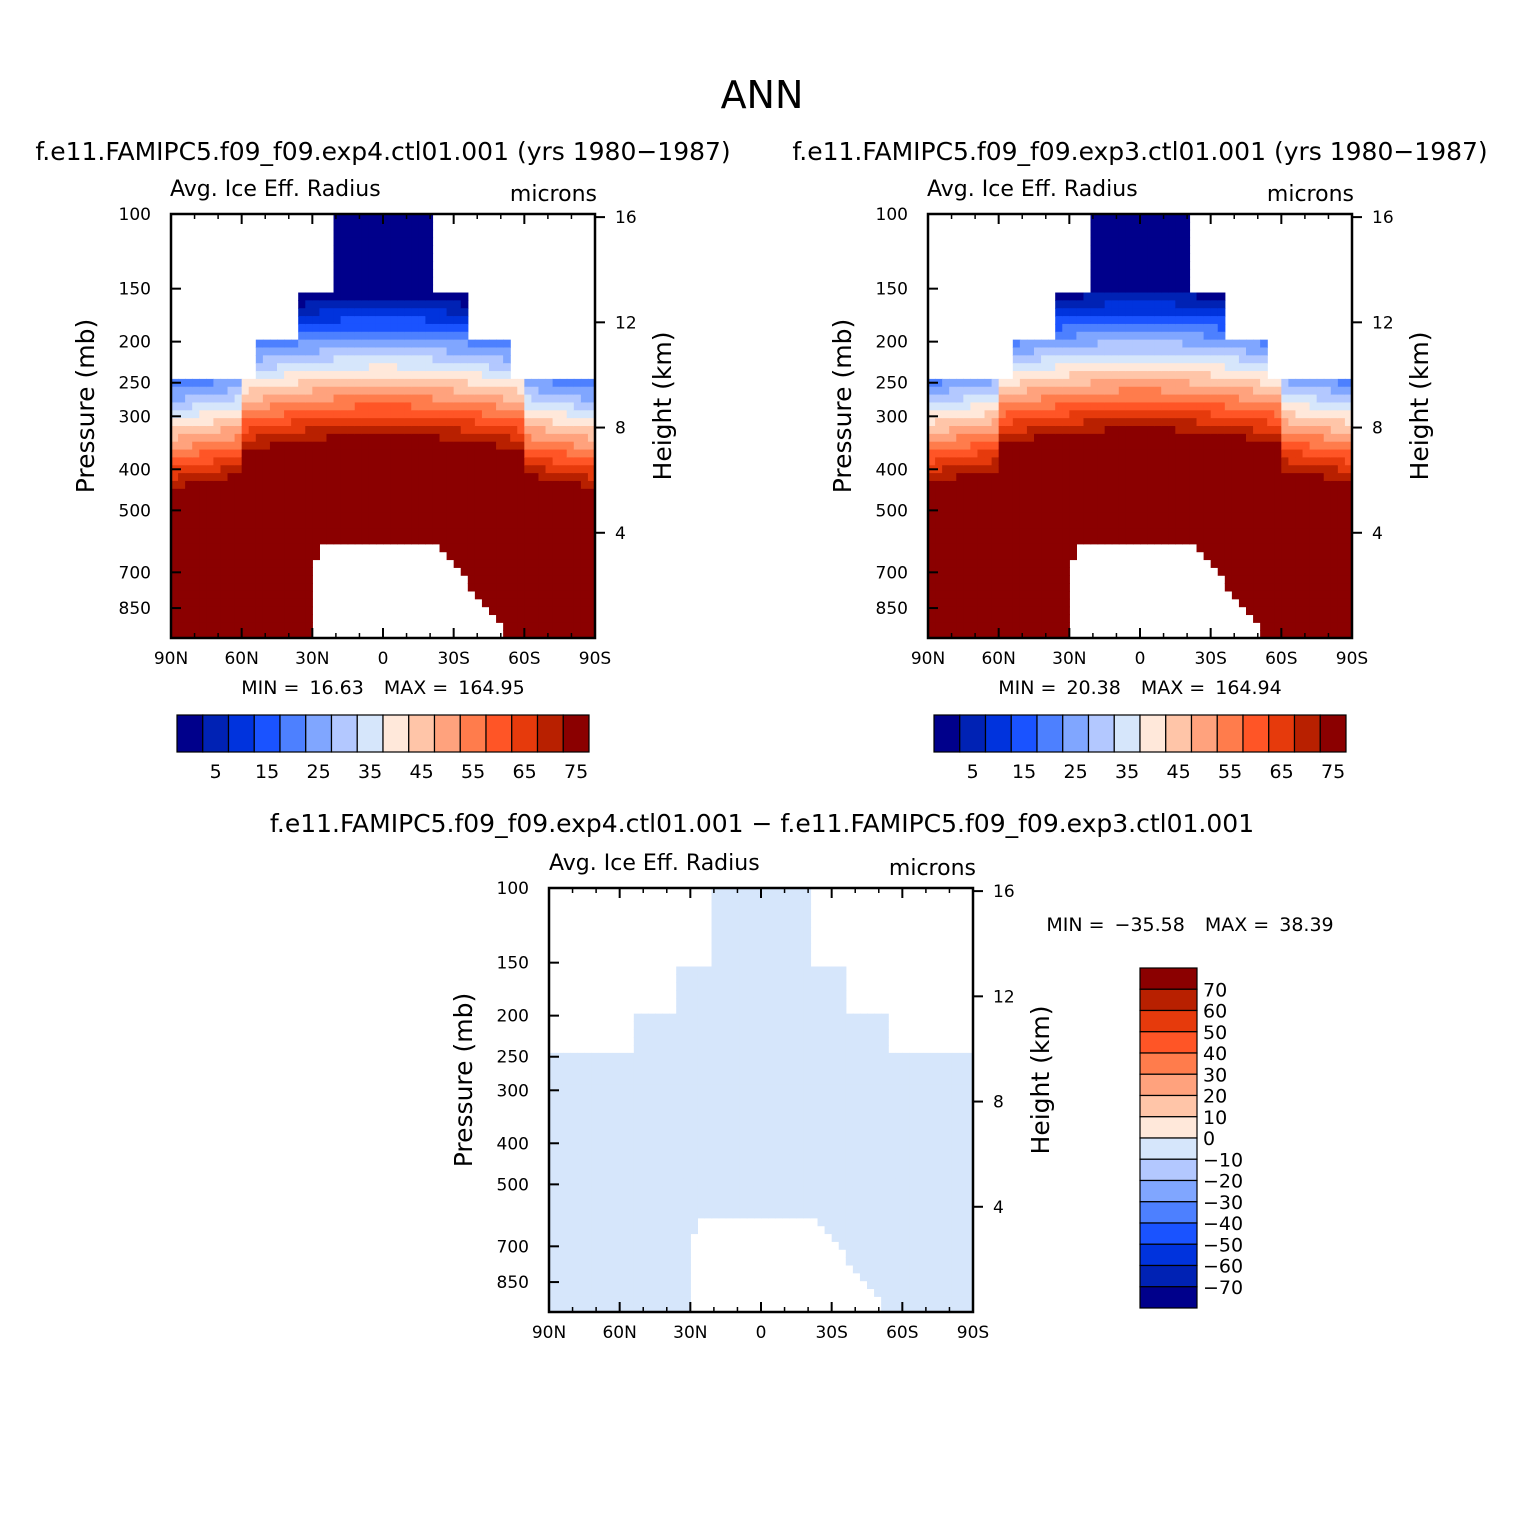 The width and height of the screenshot is (1524, 1524). I want to click on colorbar-swatch, so click(370, 733).